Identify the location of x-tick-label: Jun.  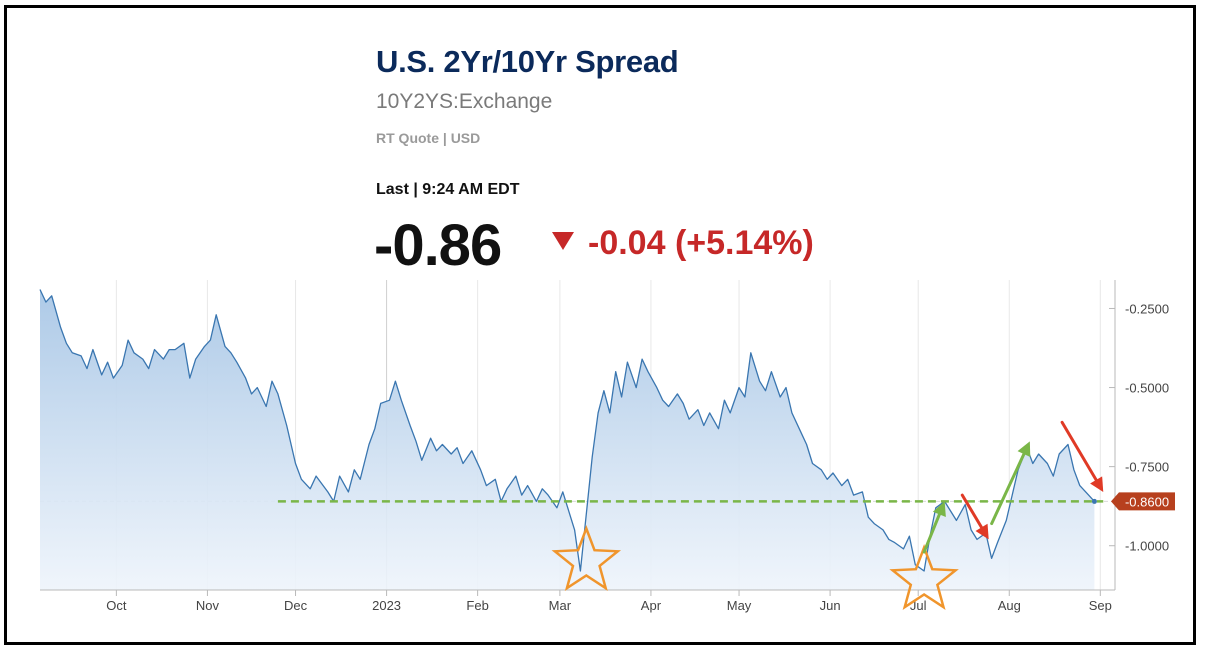
(830, 605).